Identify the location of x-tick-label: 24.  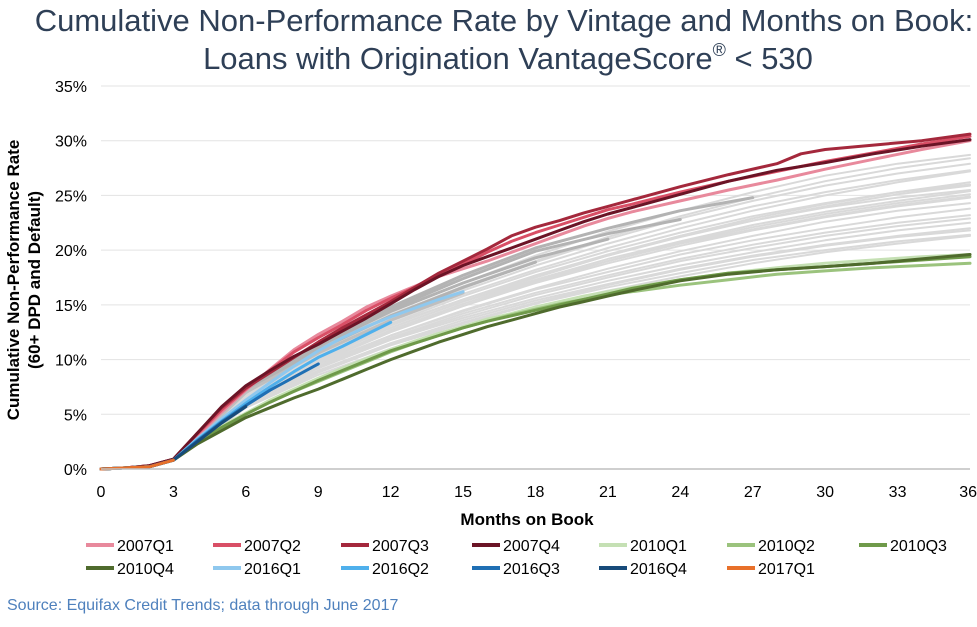
(680, 492).